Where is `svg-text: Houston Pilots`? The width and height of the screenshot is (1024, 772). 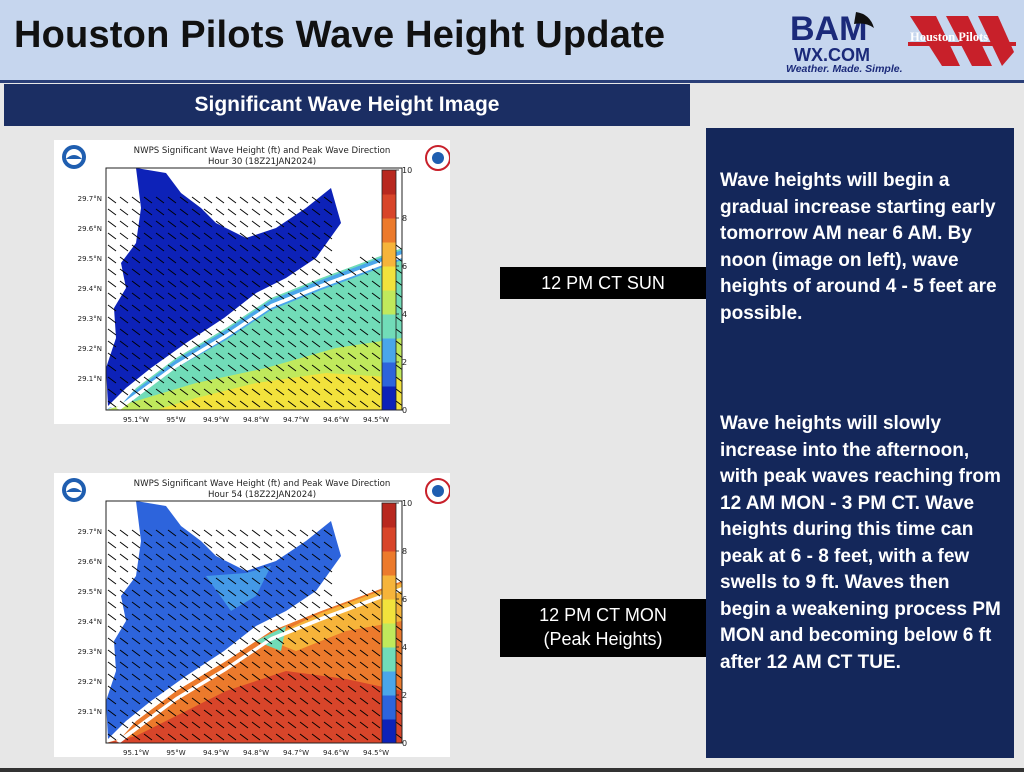 svg-text: Houston Pilots is located at coordinates (949, 37).